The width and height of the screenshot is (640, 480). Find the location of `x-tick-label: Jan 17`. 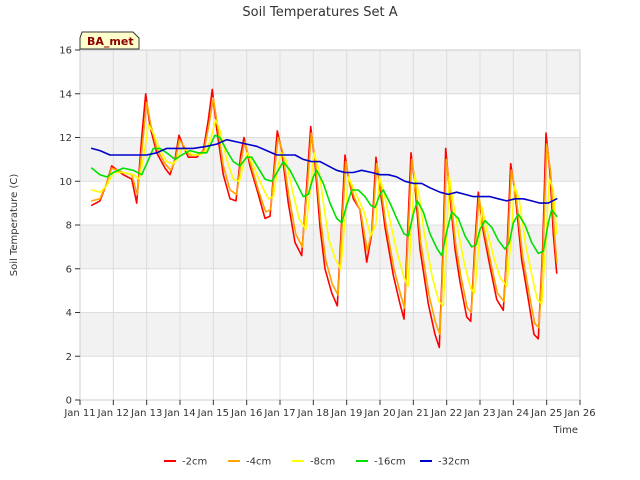

x-tick-label: Jan 17 is located at coordinates (279, 413).